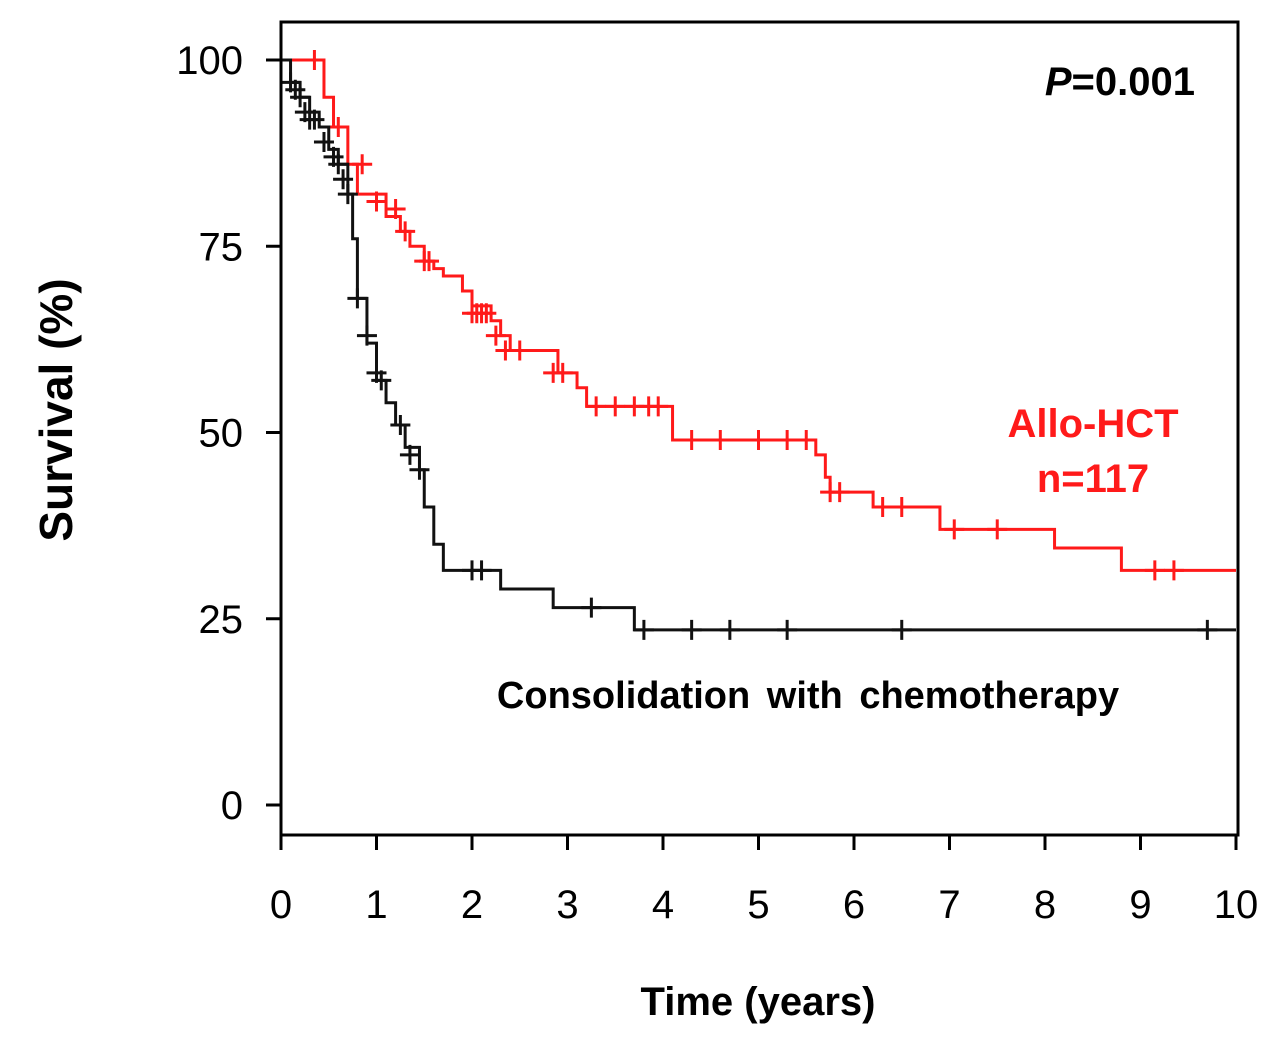  Describe the element at coordinates (56, 409) in the screenshot. I see `y-axis-label: Survival (%)` at that location.